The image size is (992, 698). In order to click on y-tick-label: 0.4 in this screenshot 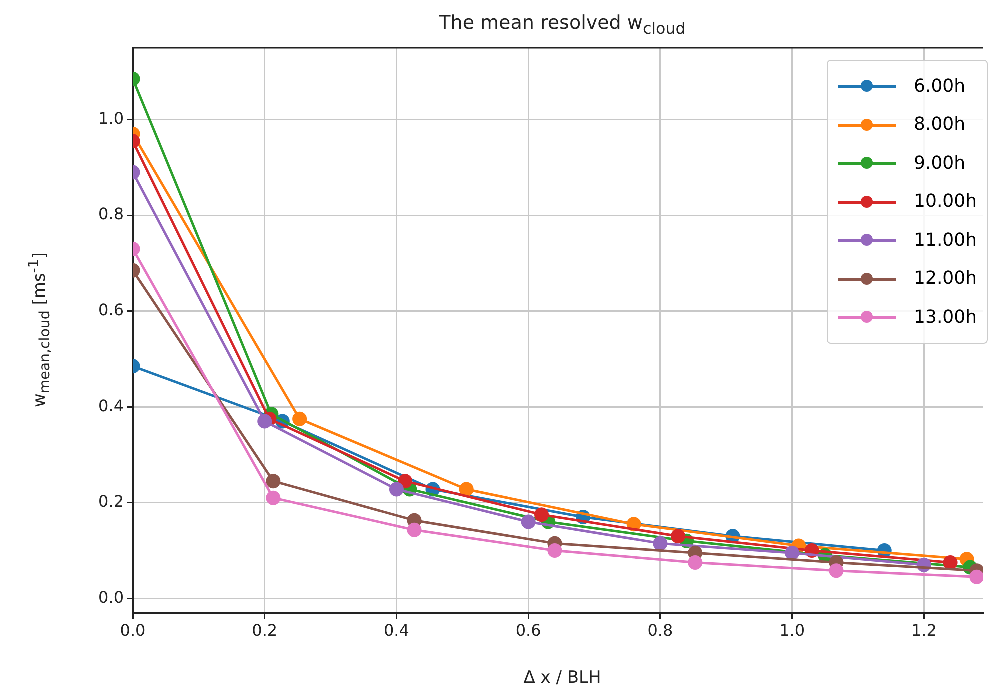, I will do `click(111, 406)`.